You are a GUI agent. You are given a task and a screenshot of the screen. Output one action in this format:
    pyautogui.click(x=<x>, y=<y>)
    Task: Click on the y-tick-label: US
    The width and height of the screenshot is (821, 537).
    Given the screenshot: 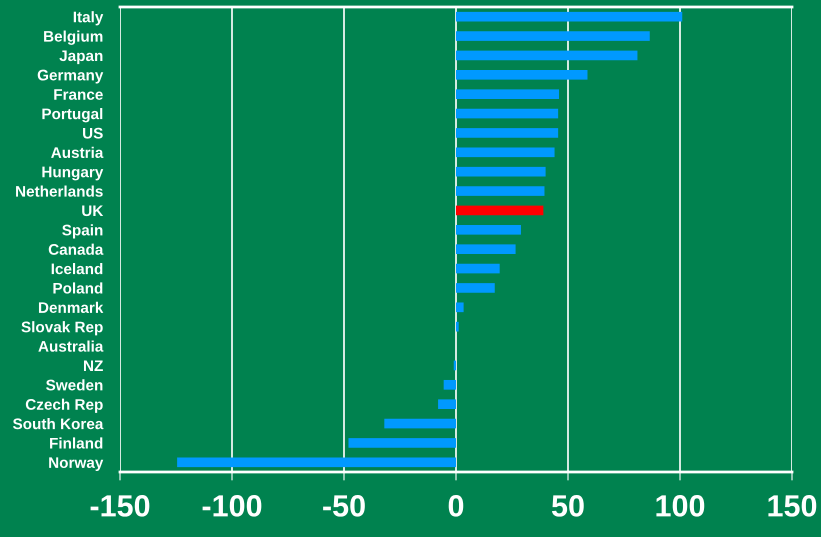 What is the action you would take?
    pyautogui.click(x=93, y=133)
    